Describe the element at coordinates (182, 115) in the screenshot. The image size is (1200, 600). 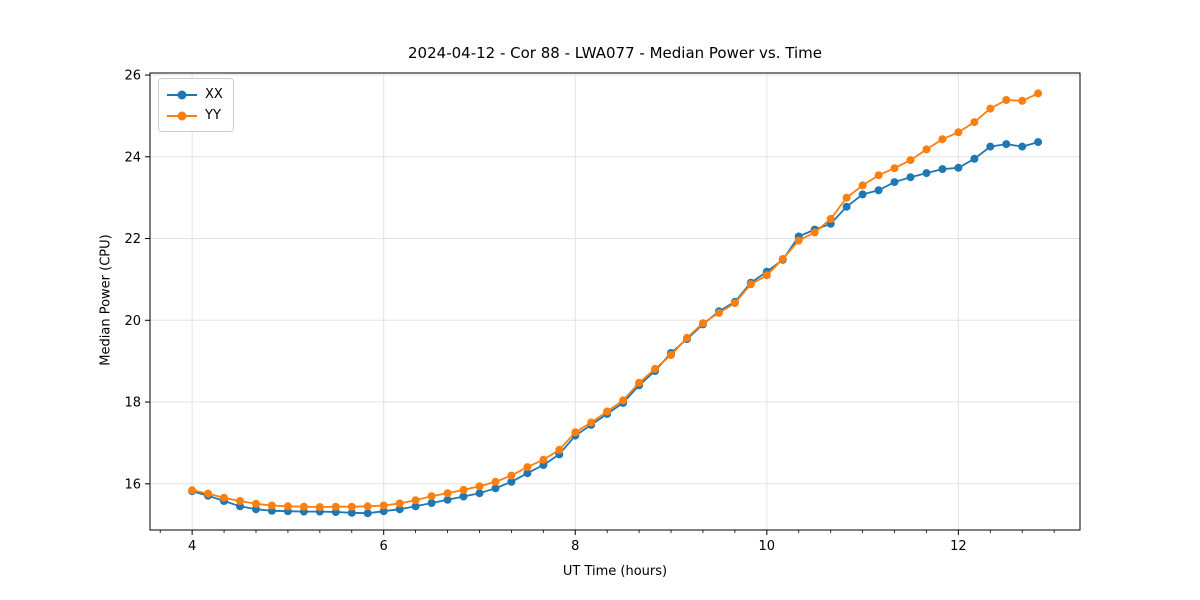
I see `yy-line-marker-icon` at that location.